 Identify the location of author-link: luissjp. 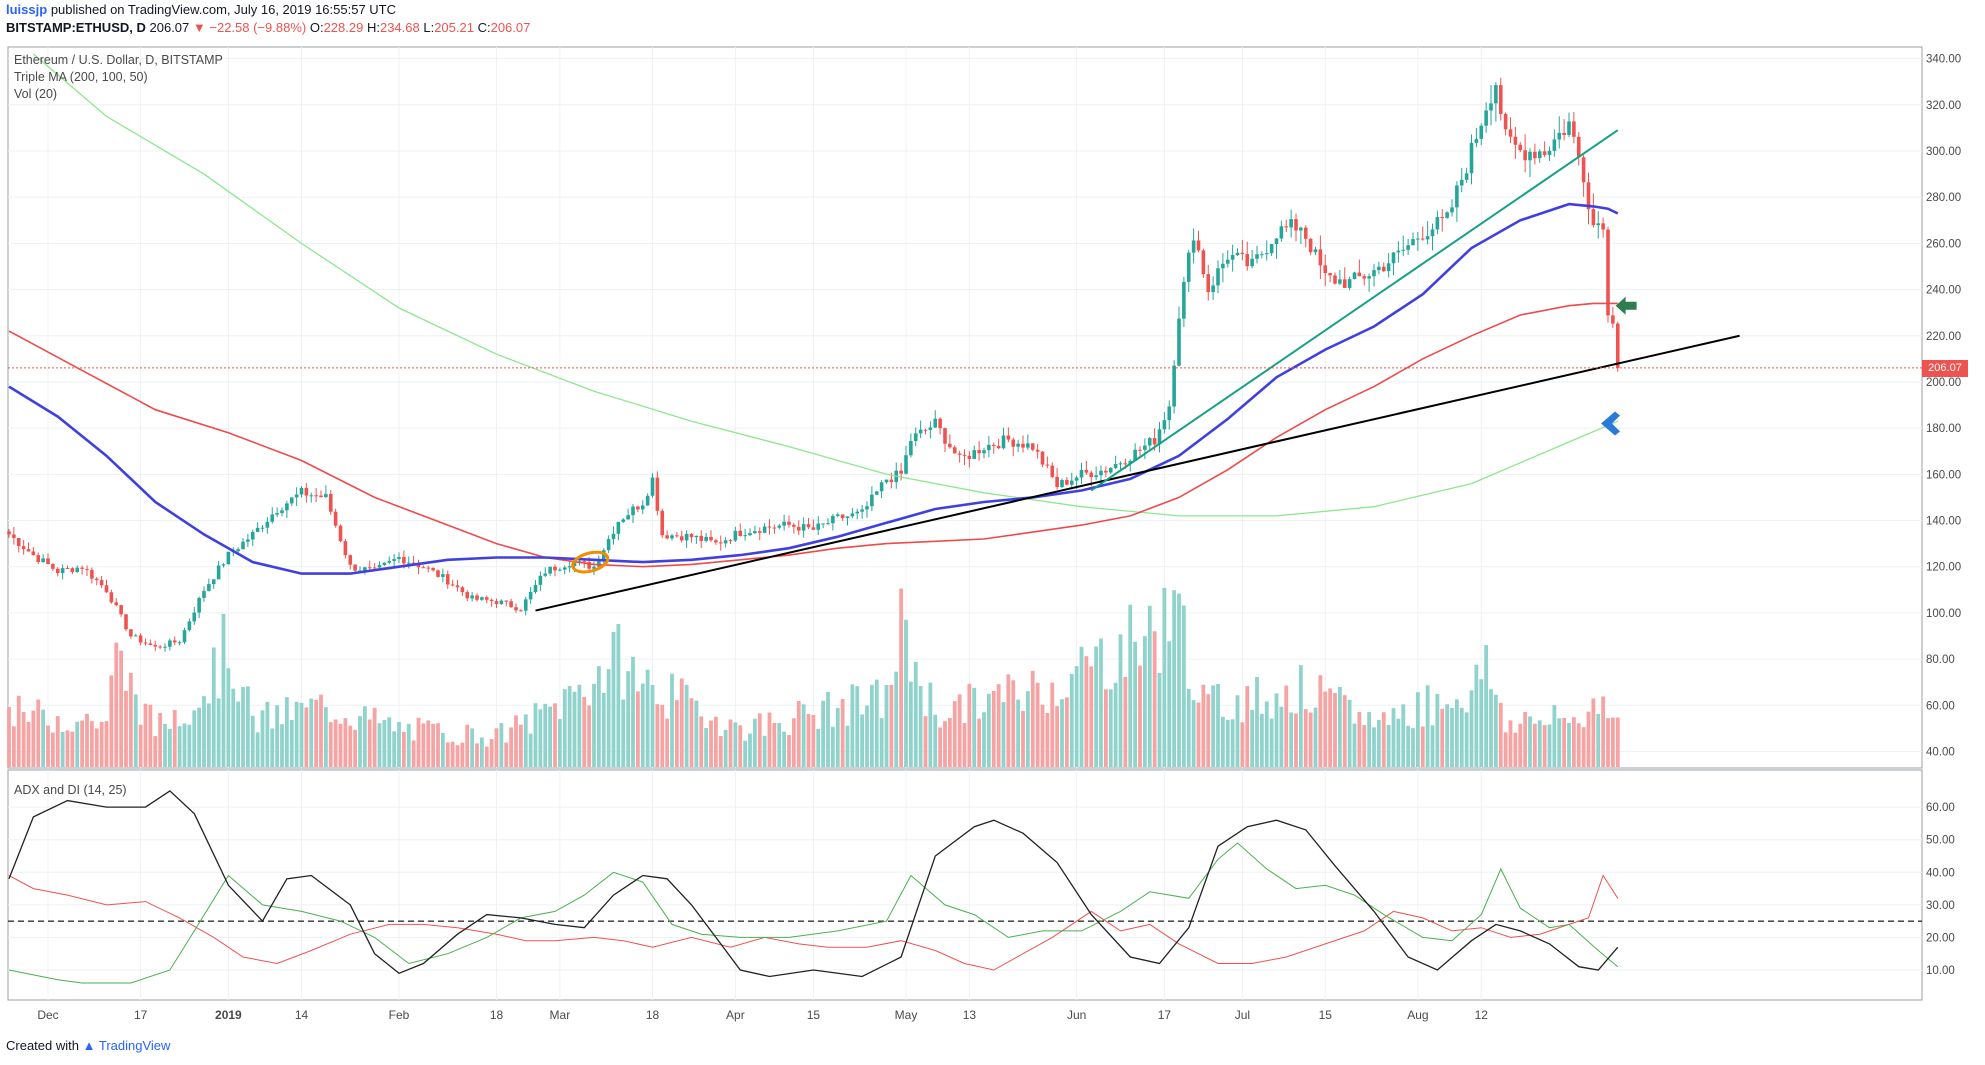
(27, 9).